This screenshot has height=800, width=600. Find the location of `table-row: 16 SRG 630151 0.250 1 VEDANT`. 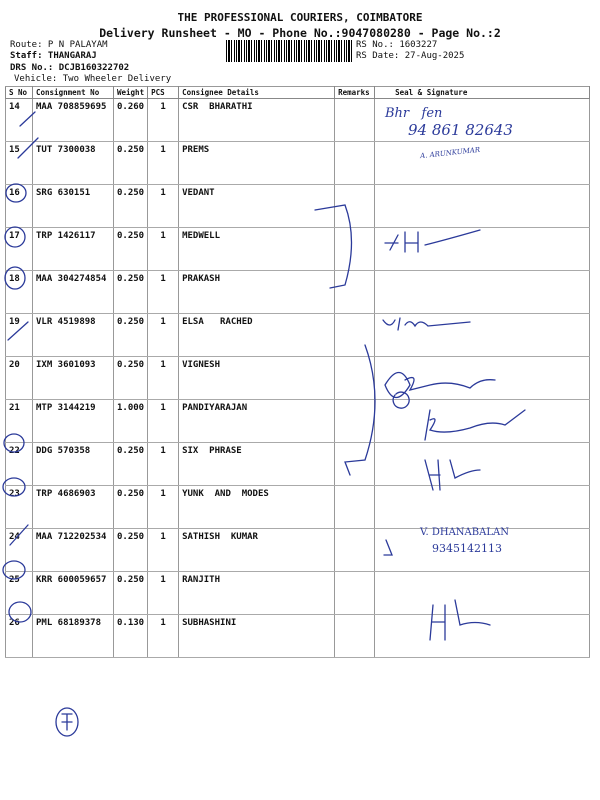

table-row: 16 SRG 630151 0.250 1 VEDANT is located at coordinates (297, 206).